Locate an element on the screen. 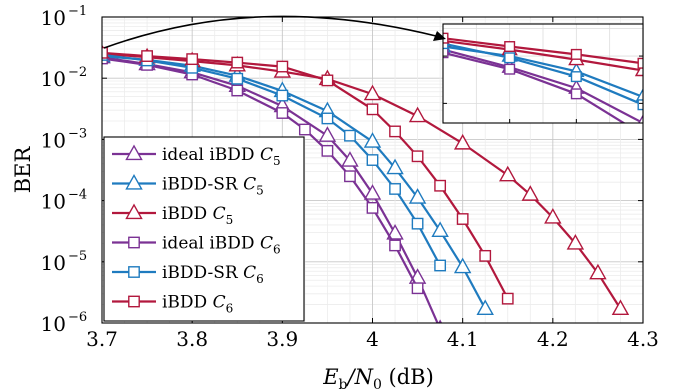  legend-item: ideal iBDD C5 is located at coordinates (196, 156).